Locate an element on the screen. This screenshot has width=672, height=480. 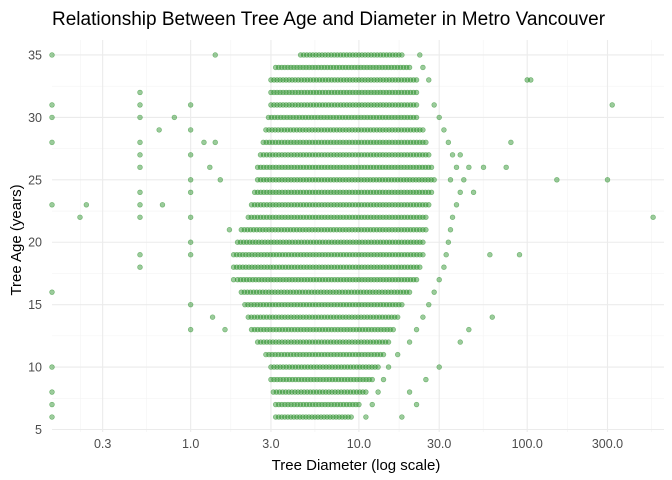
x-tick-label: 3.0 is located at coordinates (270, 444).